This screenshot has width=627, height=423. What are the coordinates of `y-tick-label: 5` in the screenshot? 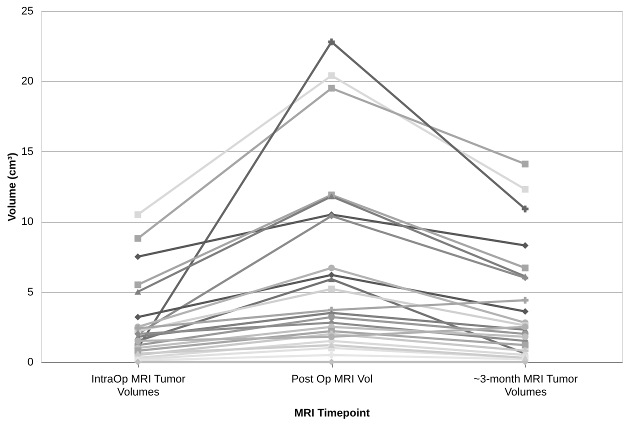 It's located at (30, 292).